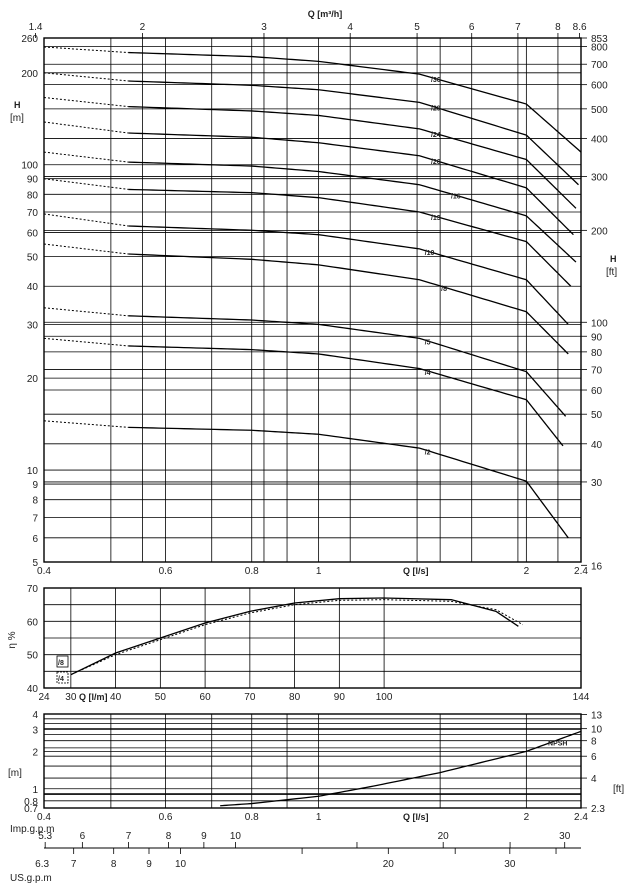 The width and height of the screenshot is (639, 887). I want to click on imp-tick-label: 6, so click(83, 836).